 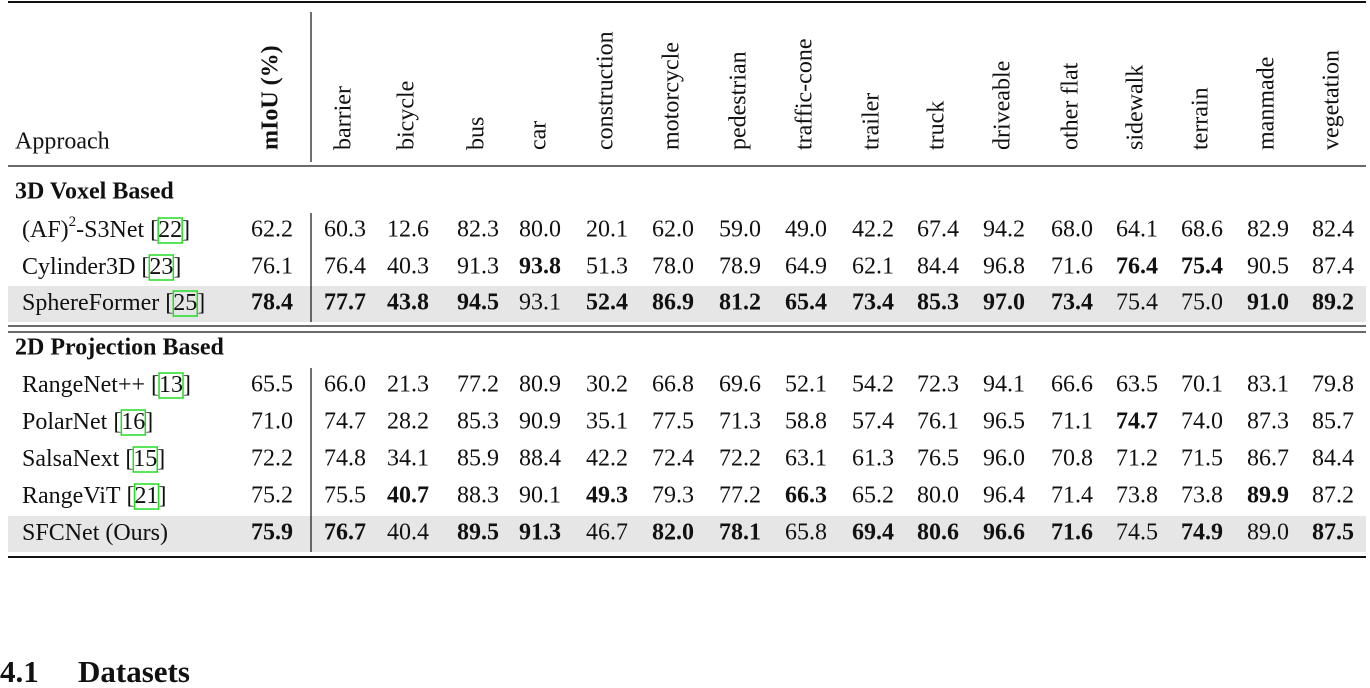 What do you see at coordinates (408, 267) in the screenshot?
I see `cell: 40.3` at bounding box center [408, 267].